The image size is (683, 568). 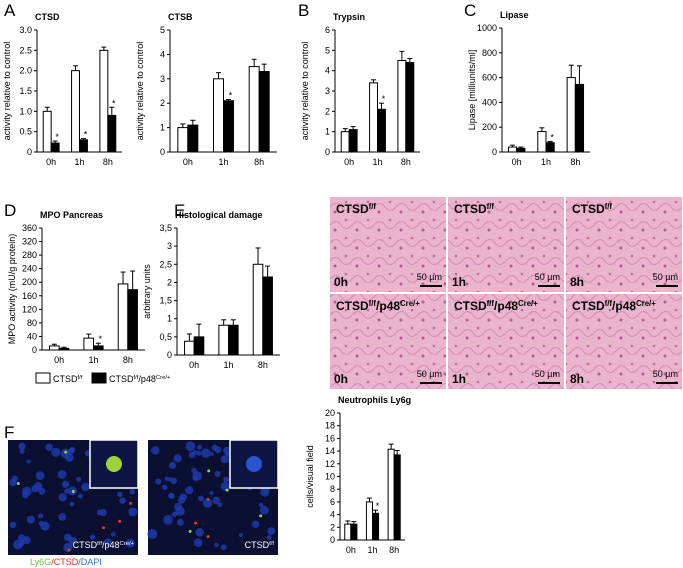 I want to click on scale-label: 50 µm, so click(x=665, y=277).